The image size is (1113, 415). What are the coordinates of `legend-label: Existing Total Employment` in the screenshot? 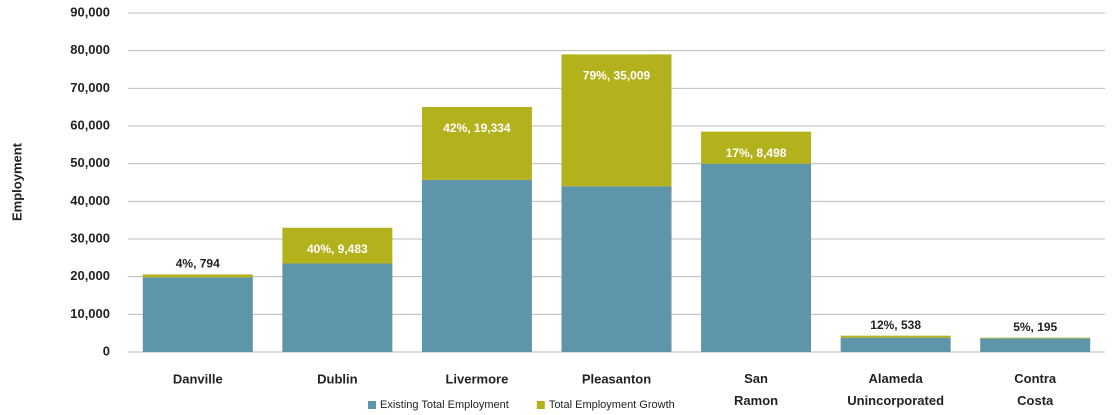 It's located at (444, 405).